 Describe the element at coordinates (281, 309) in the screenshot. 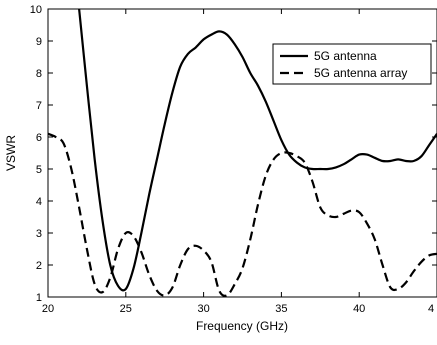

I see `x-tick-label: 35` at that location.